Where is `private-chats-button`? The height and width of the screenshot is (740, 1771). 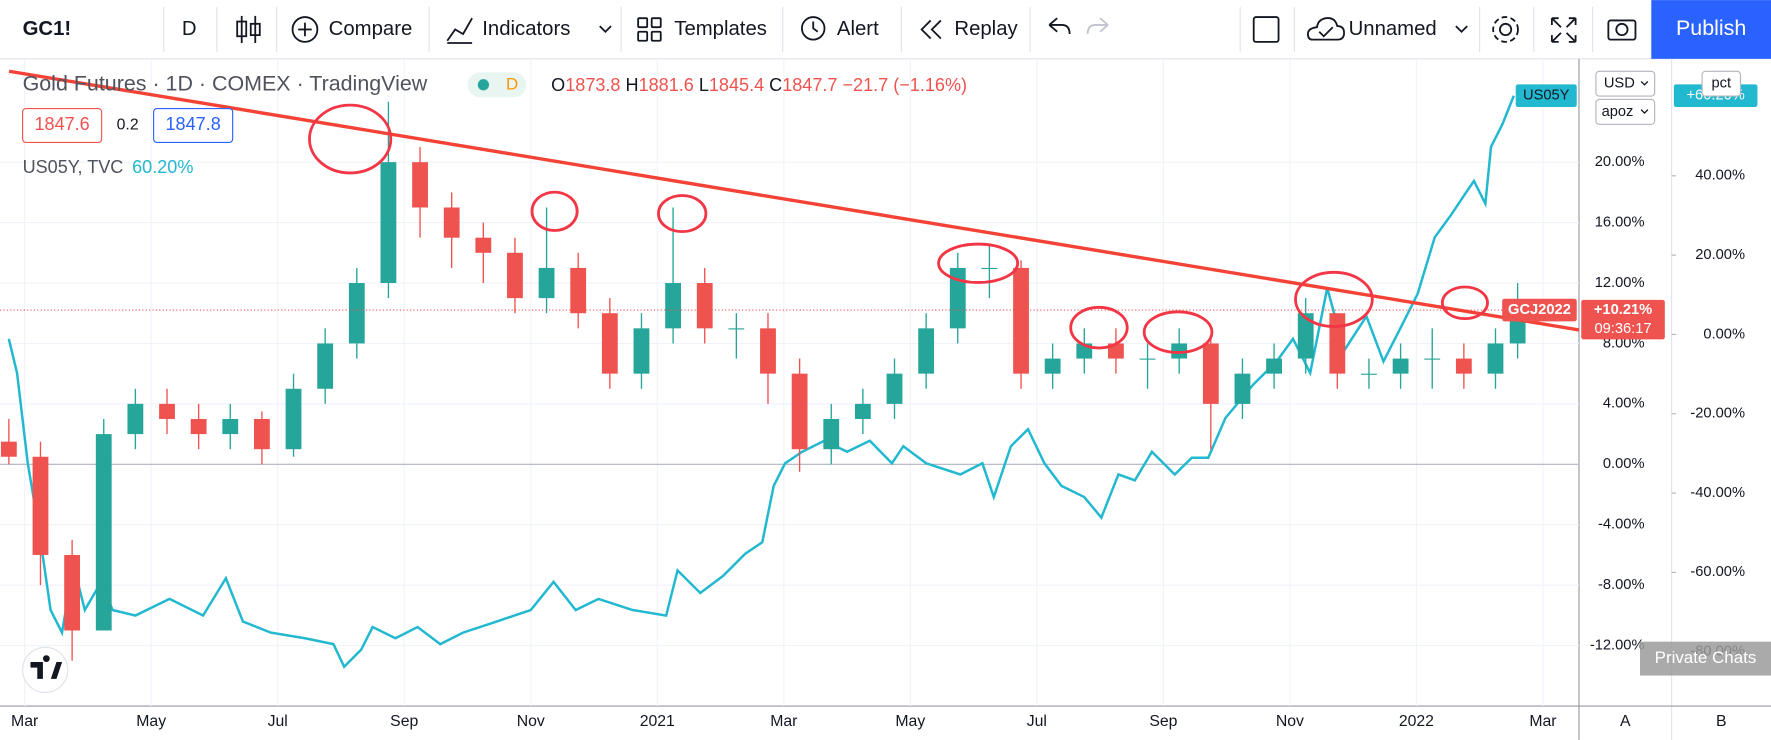 private-chats-button is located at coordinates (1705, 658).